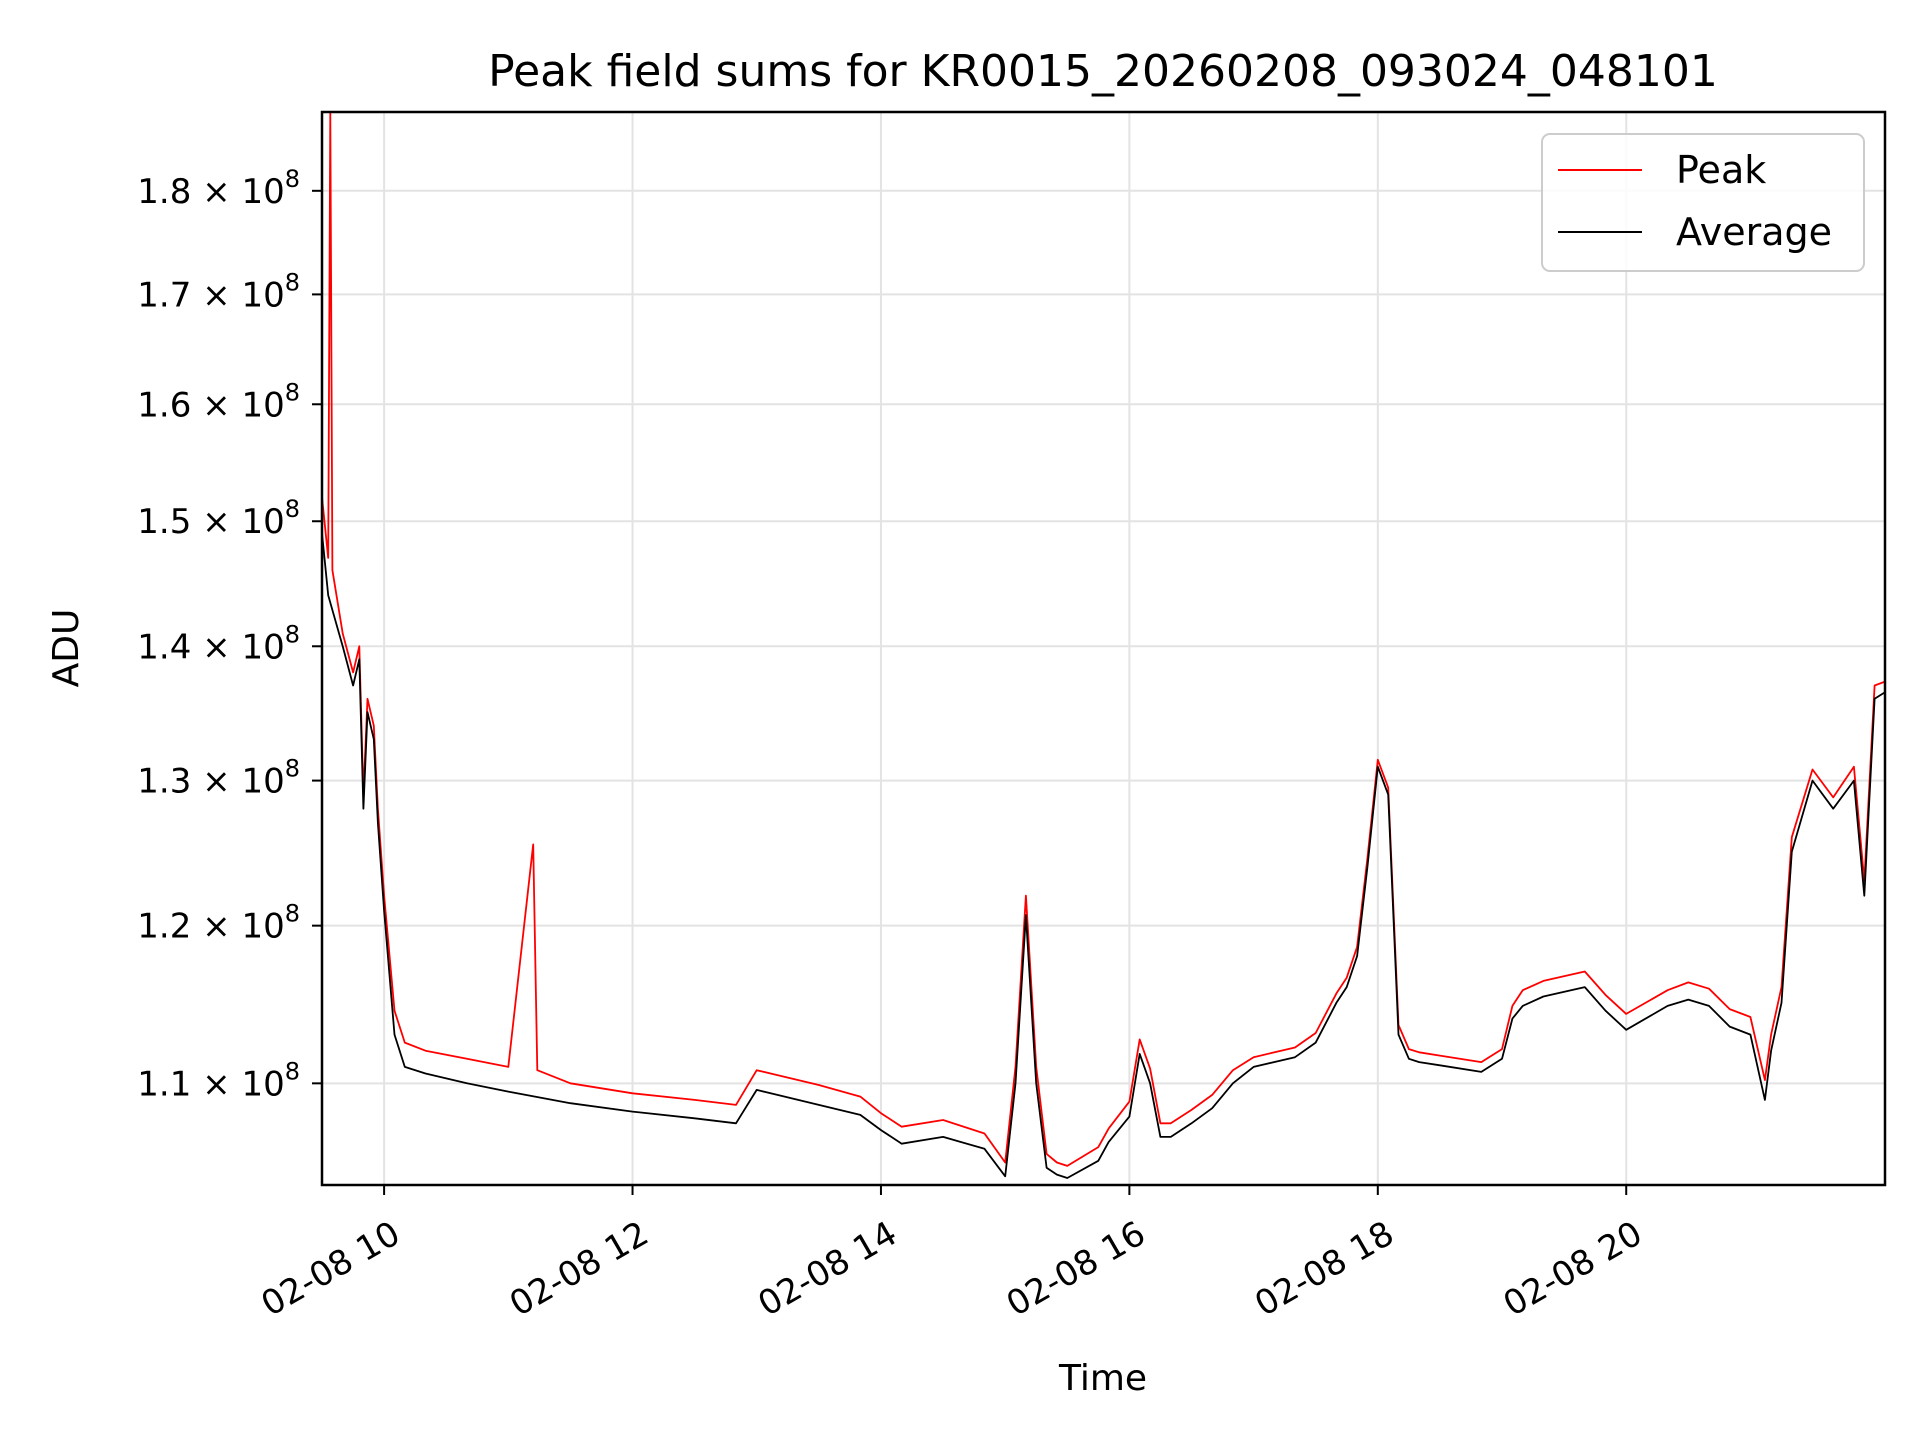 Image resolution: width=1920 pixels, height=1440 pixels. I want to click on y-tick-mantissa: 1.1, so click(164, 1084).